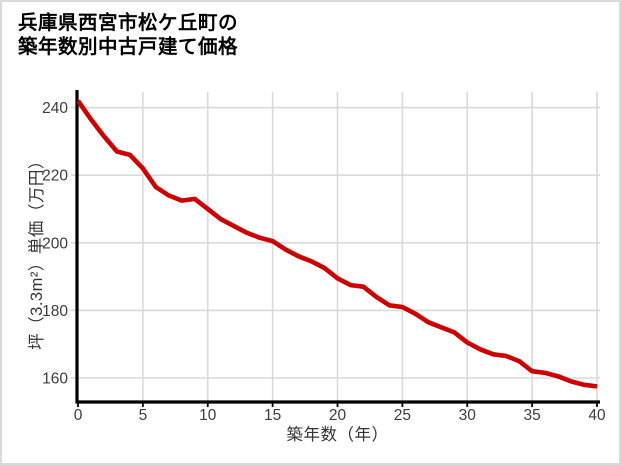  I want to click on x-axis-label: 築年数（年）, so click(337, 435).